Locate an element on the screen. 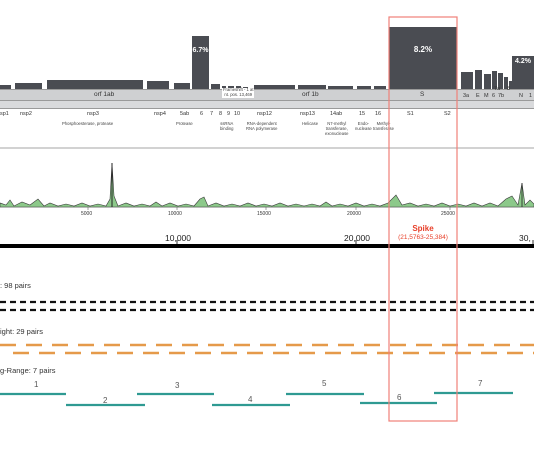  nsp4-label: nsp4 is located at coordinates (160, 114).